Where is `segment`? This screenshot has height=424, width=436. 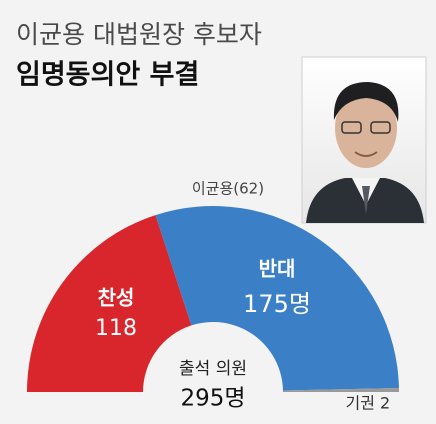 segment is located at coordinates (340, 390).